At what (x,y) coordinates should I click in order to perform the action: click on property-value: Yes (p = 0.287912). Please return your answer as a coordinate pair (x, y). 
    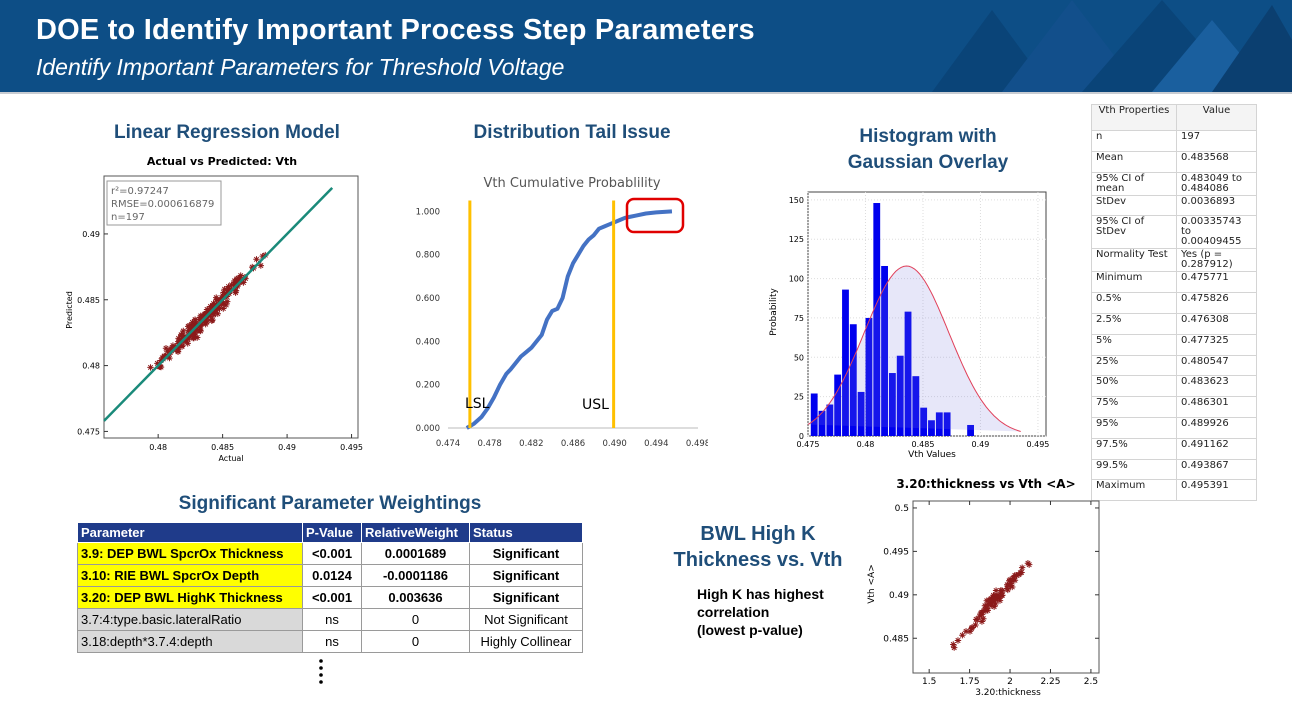
    Looking at the image, I should click on (1216, 260).